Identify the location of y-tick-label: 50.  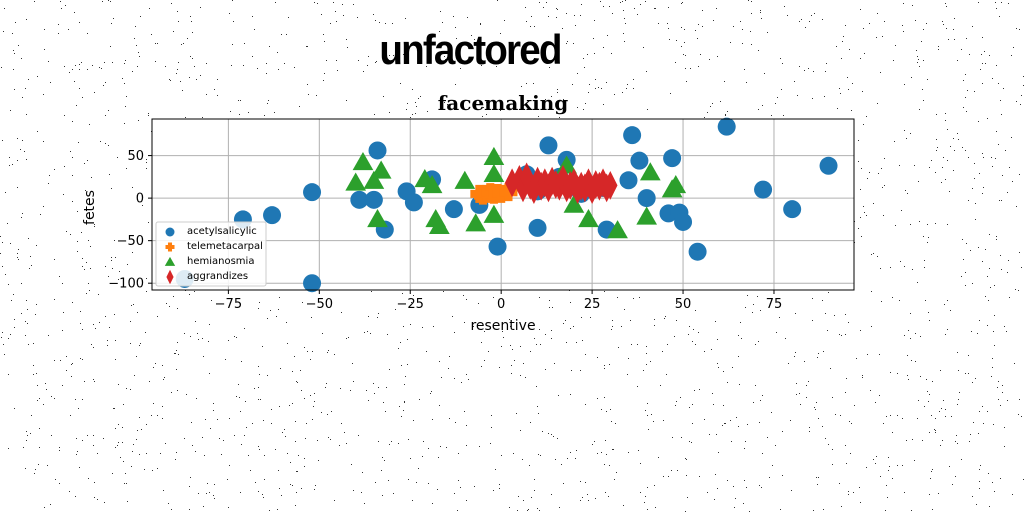
(135, 156).